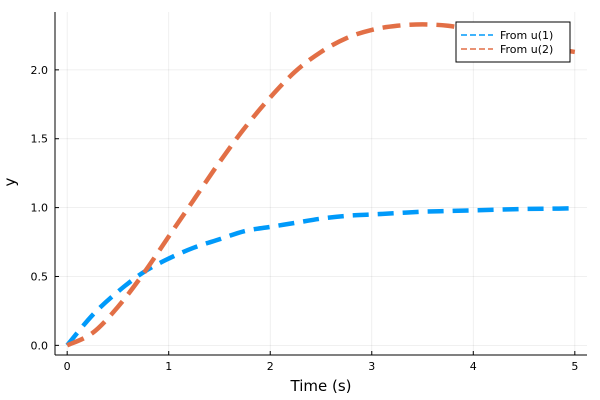 The width and height of the screenshot is (600, 400). What do you see at coordinates (10, 181) in the screenshot?
I see `y-axis-title: y` at bounding box center [10, 181].